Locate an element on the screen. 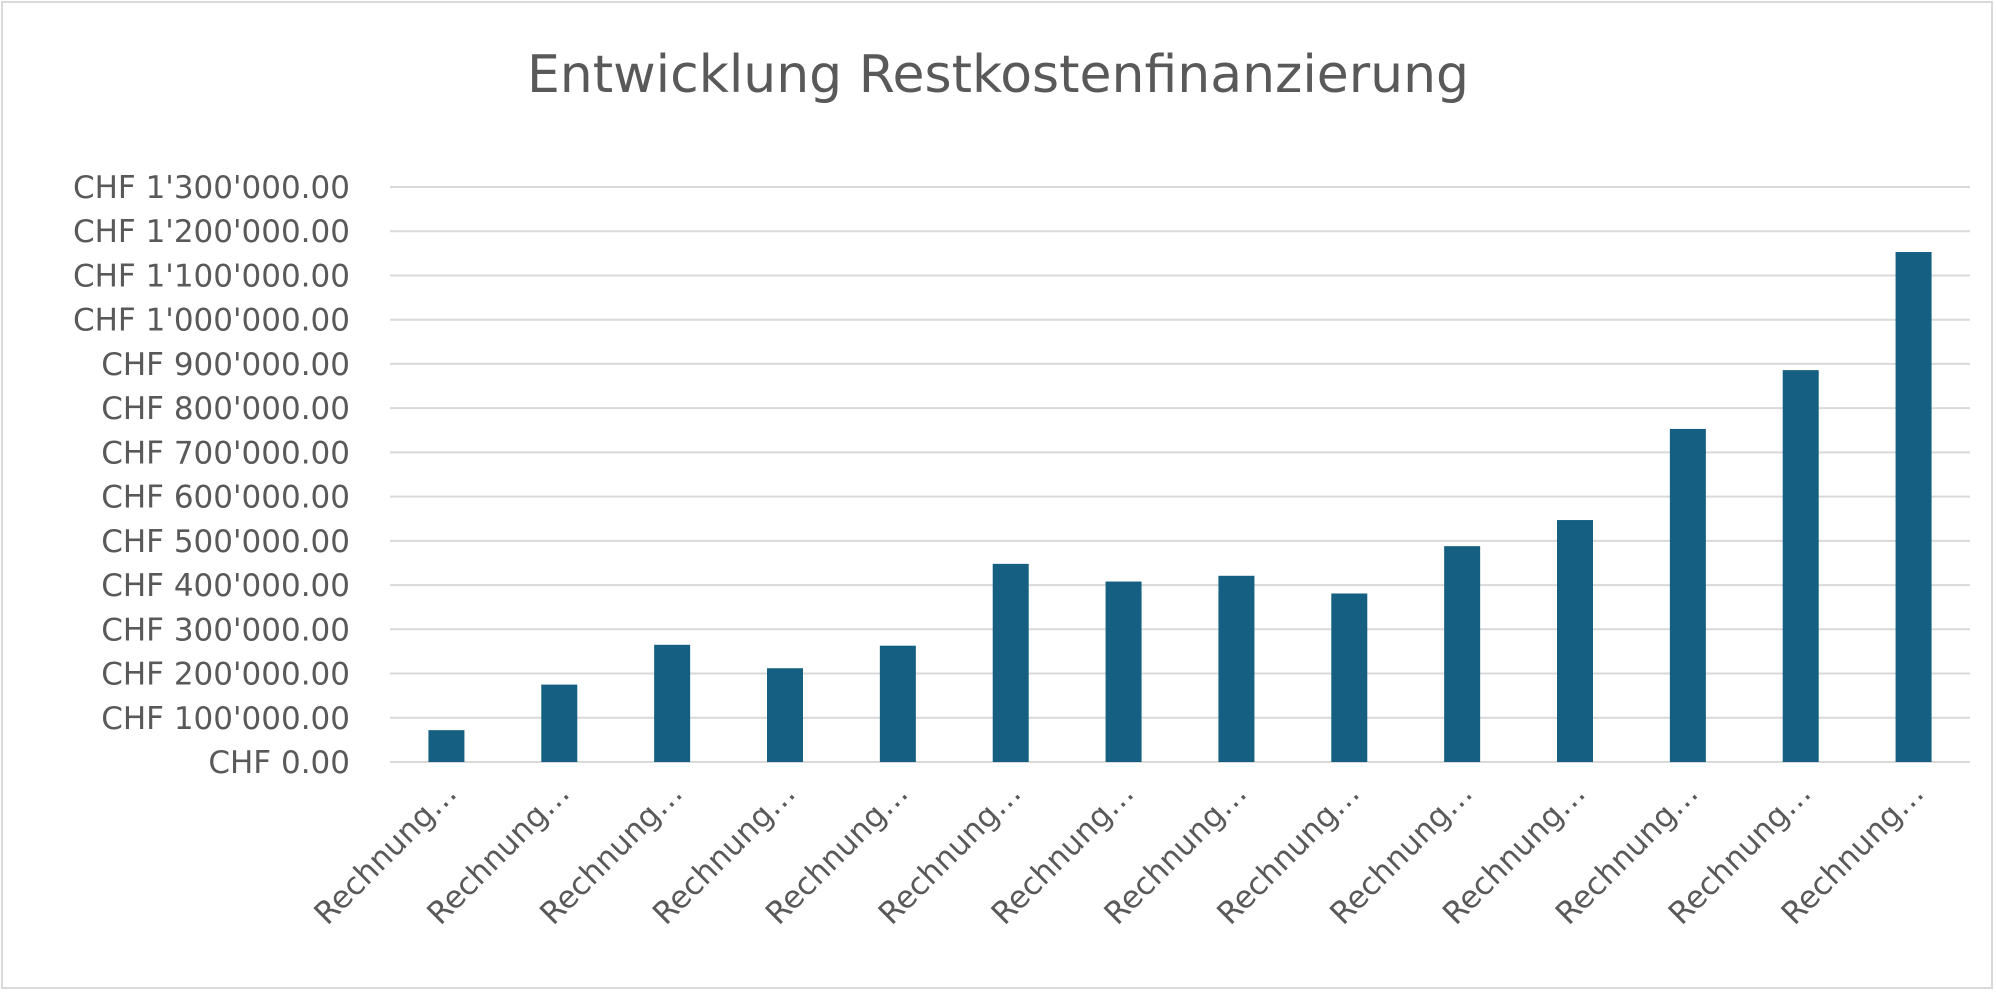 The image size is (1996, 992). y-tick-label: CHF 200'000.00 is located at coordinates (225, 675).